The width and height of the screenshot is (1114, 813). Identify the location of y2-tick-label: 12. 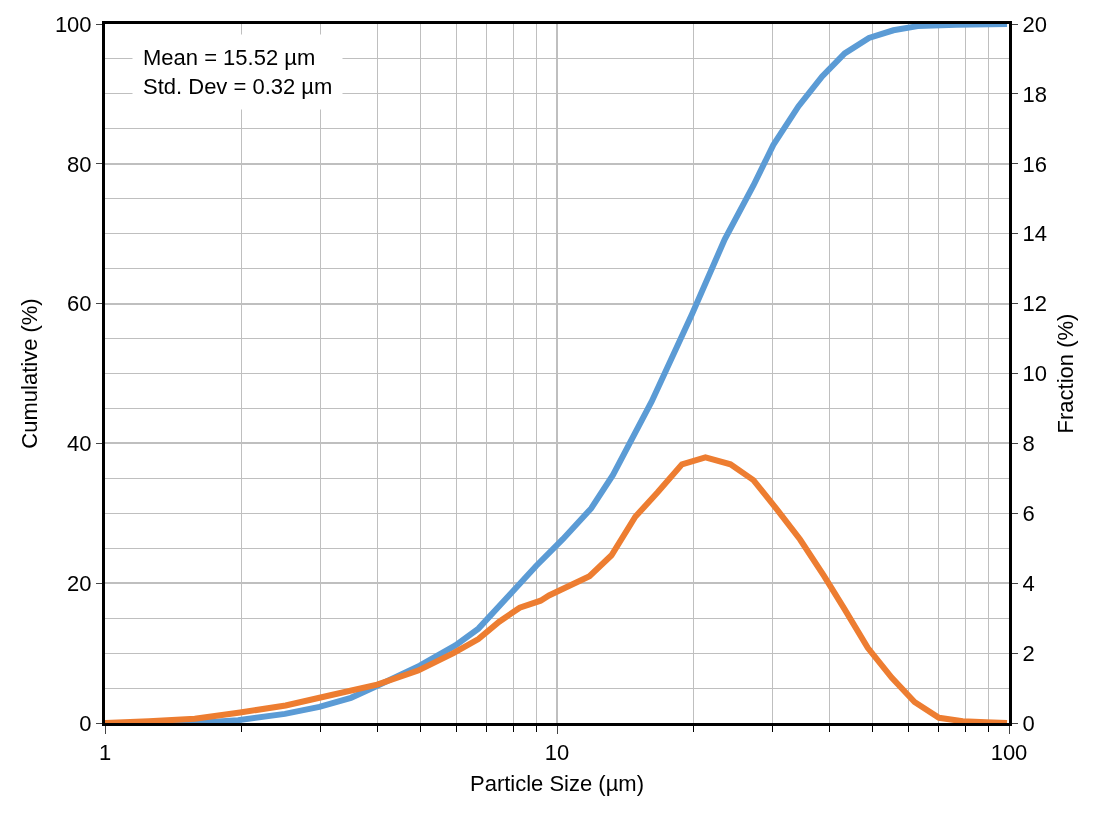
(1034, 304).